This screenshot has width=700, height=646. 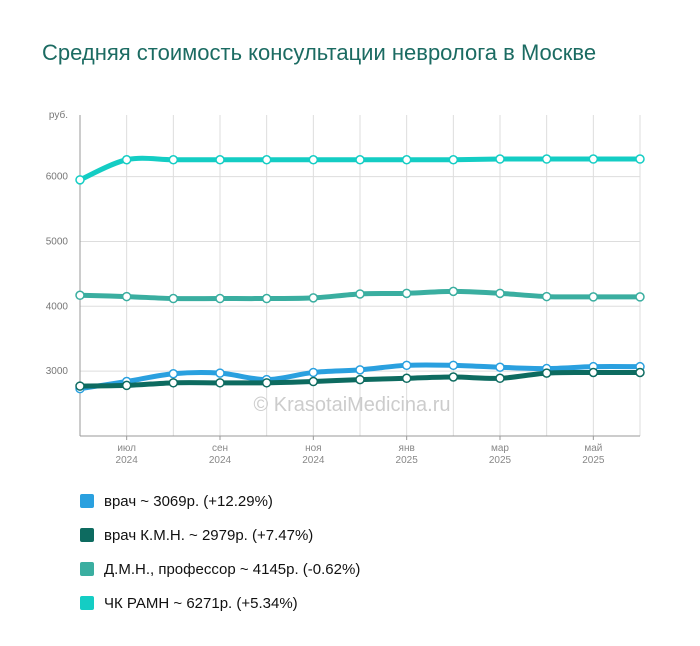 What do you see at coordinates (126, 448) in the screenshot?
I see `x-tick-label-month: июл` at bounding box center [126, 448].